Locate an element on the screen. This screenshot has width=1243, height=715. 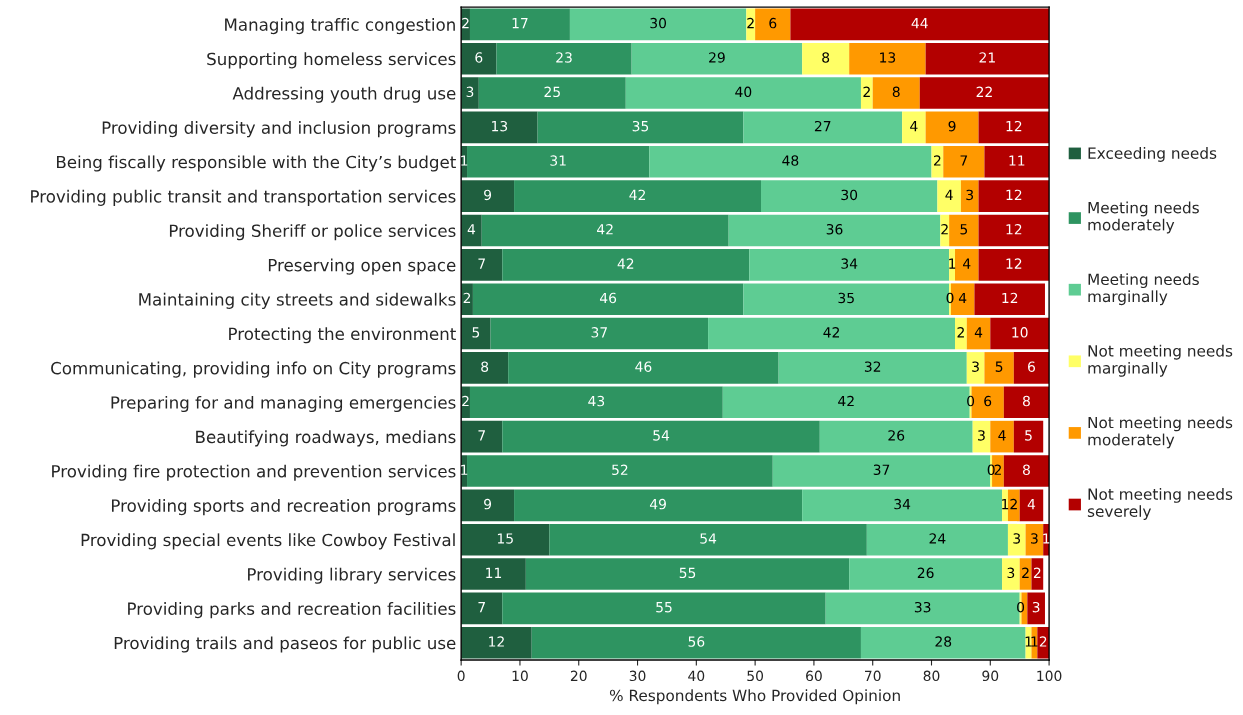
data-label: 7 is located at coordinates (481, 263).